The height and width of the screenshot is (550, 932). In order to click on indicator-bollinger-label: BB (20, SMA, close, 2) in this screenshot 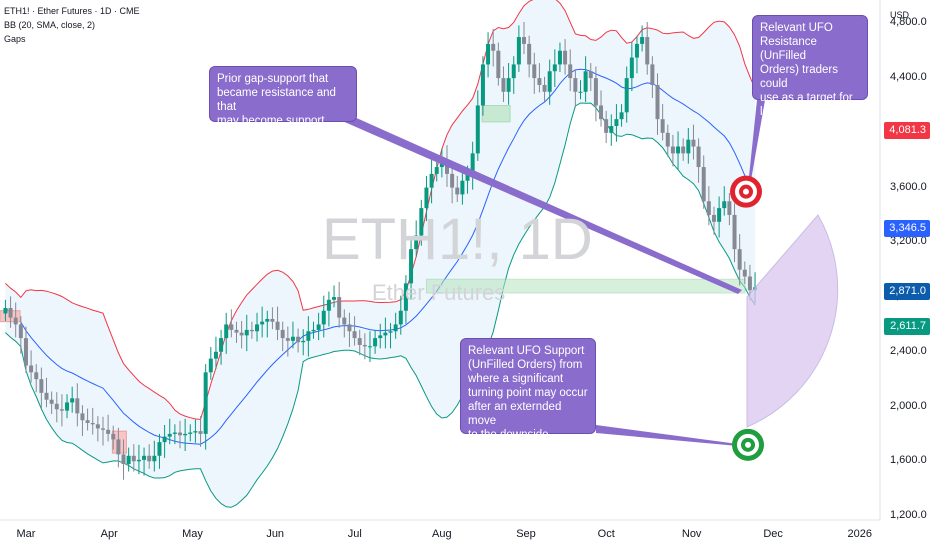, I will do `click(50, 25)`.